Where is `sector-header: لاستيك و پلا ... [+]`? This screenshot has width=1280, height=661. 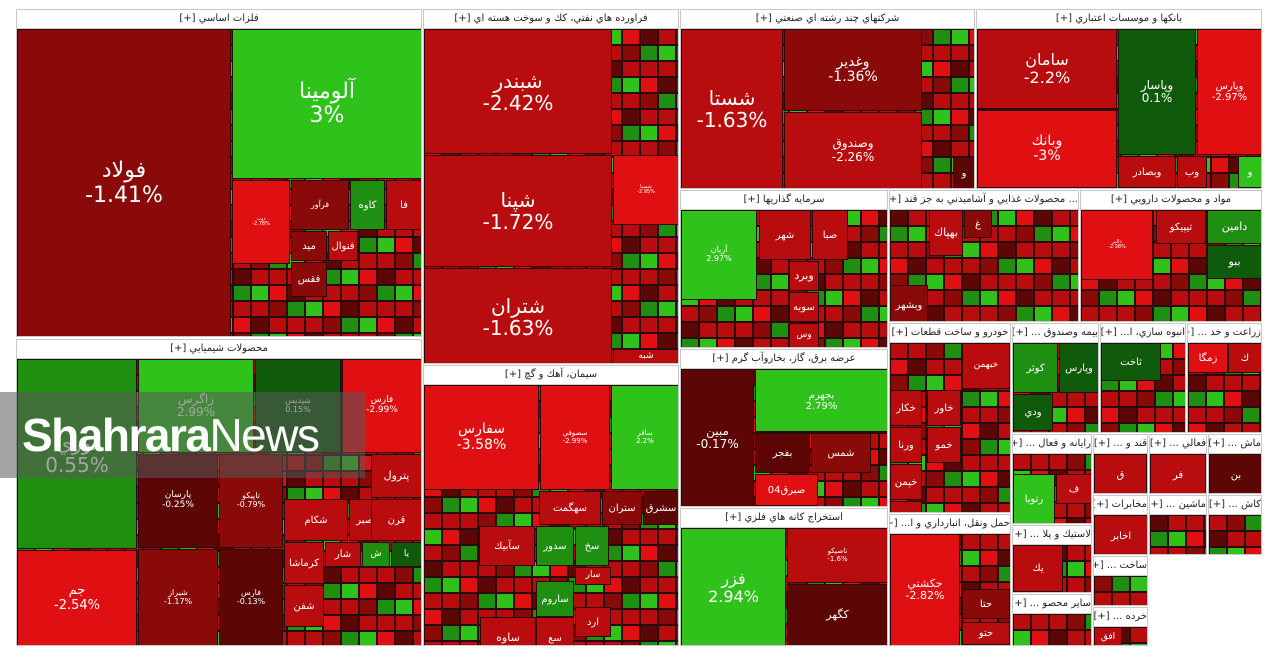 sector-header: لاستيك و پلا ... [+] is located at coordinates (1052, 535).